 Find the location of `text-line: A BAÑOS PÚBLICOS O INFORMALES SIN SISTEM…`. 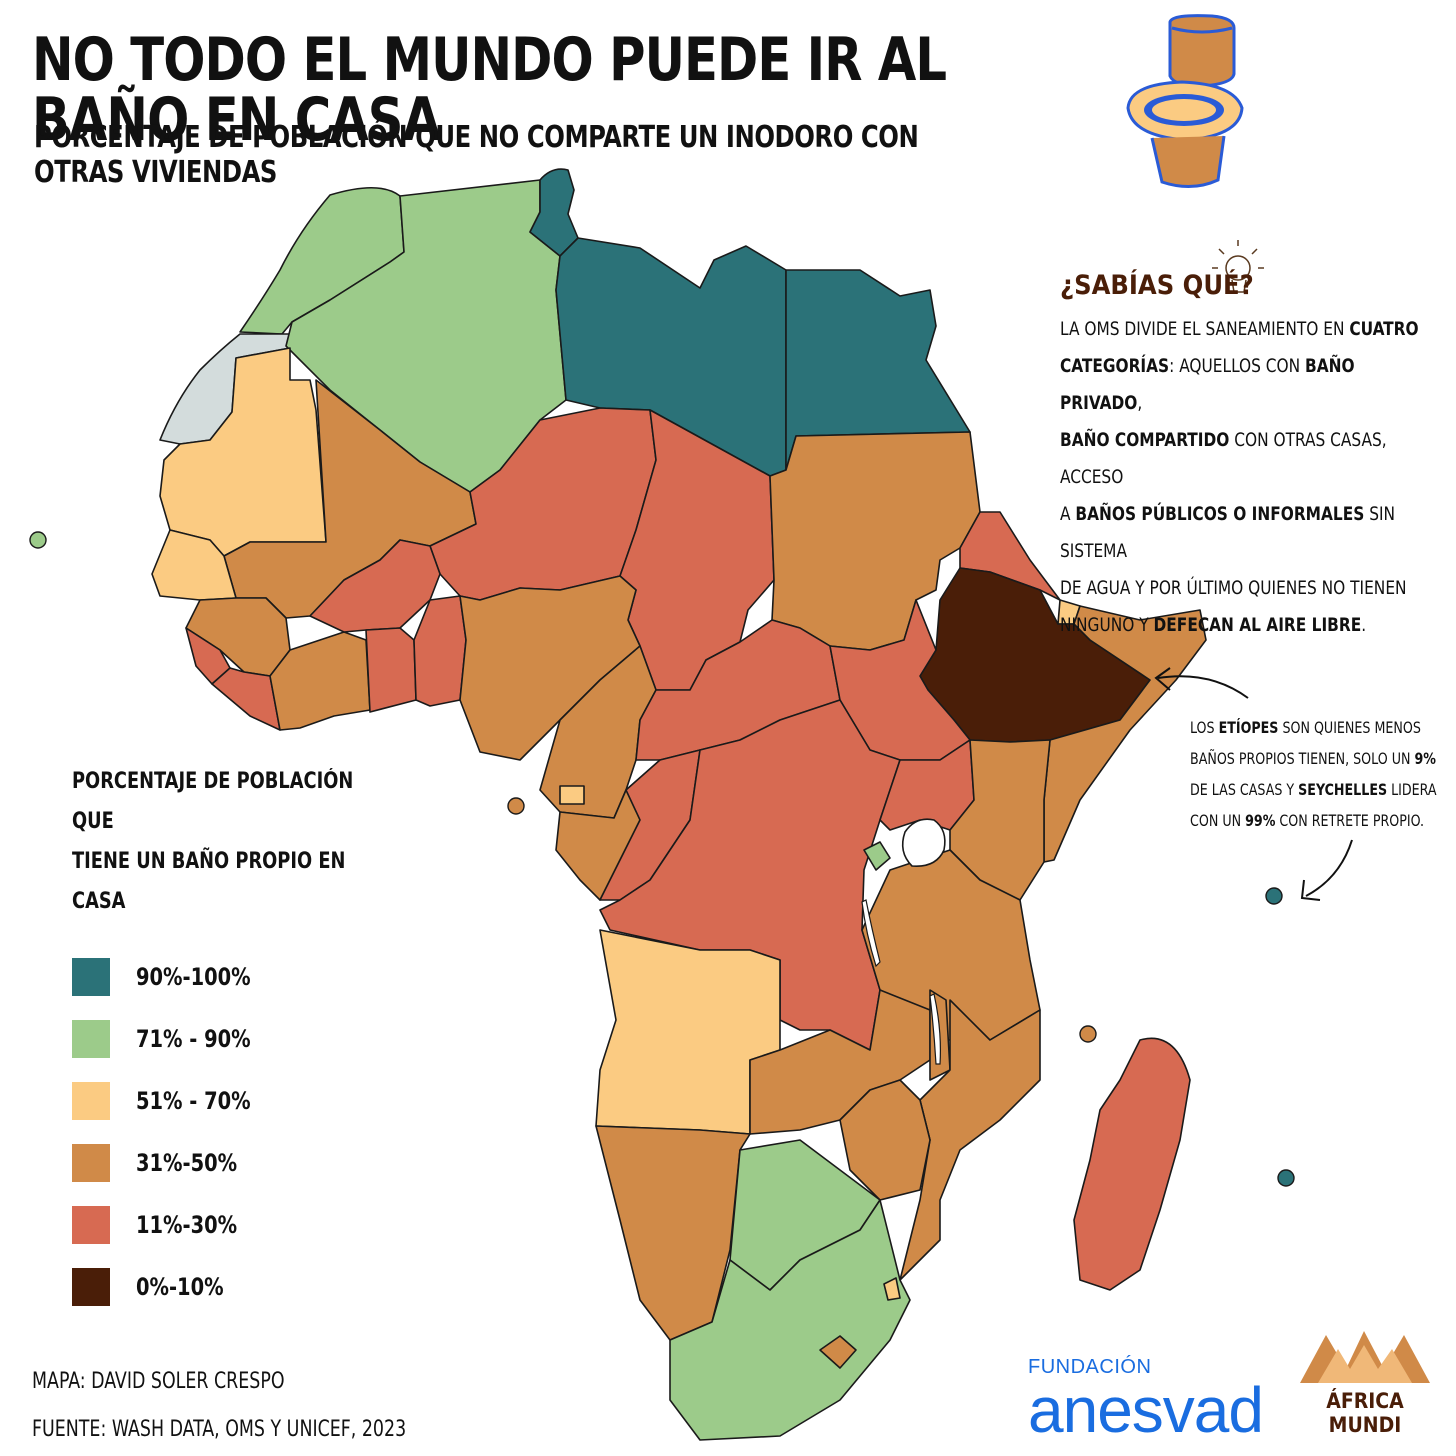

text-line: A BAÑOS PÚBLICOS O INFORMALES SIN SISTEM… is located at coordinates (1228, 532).